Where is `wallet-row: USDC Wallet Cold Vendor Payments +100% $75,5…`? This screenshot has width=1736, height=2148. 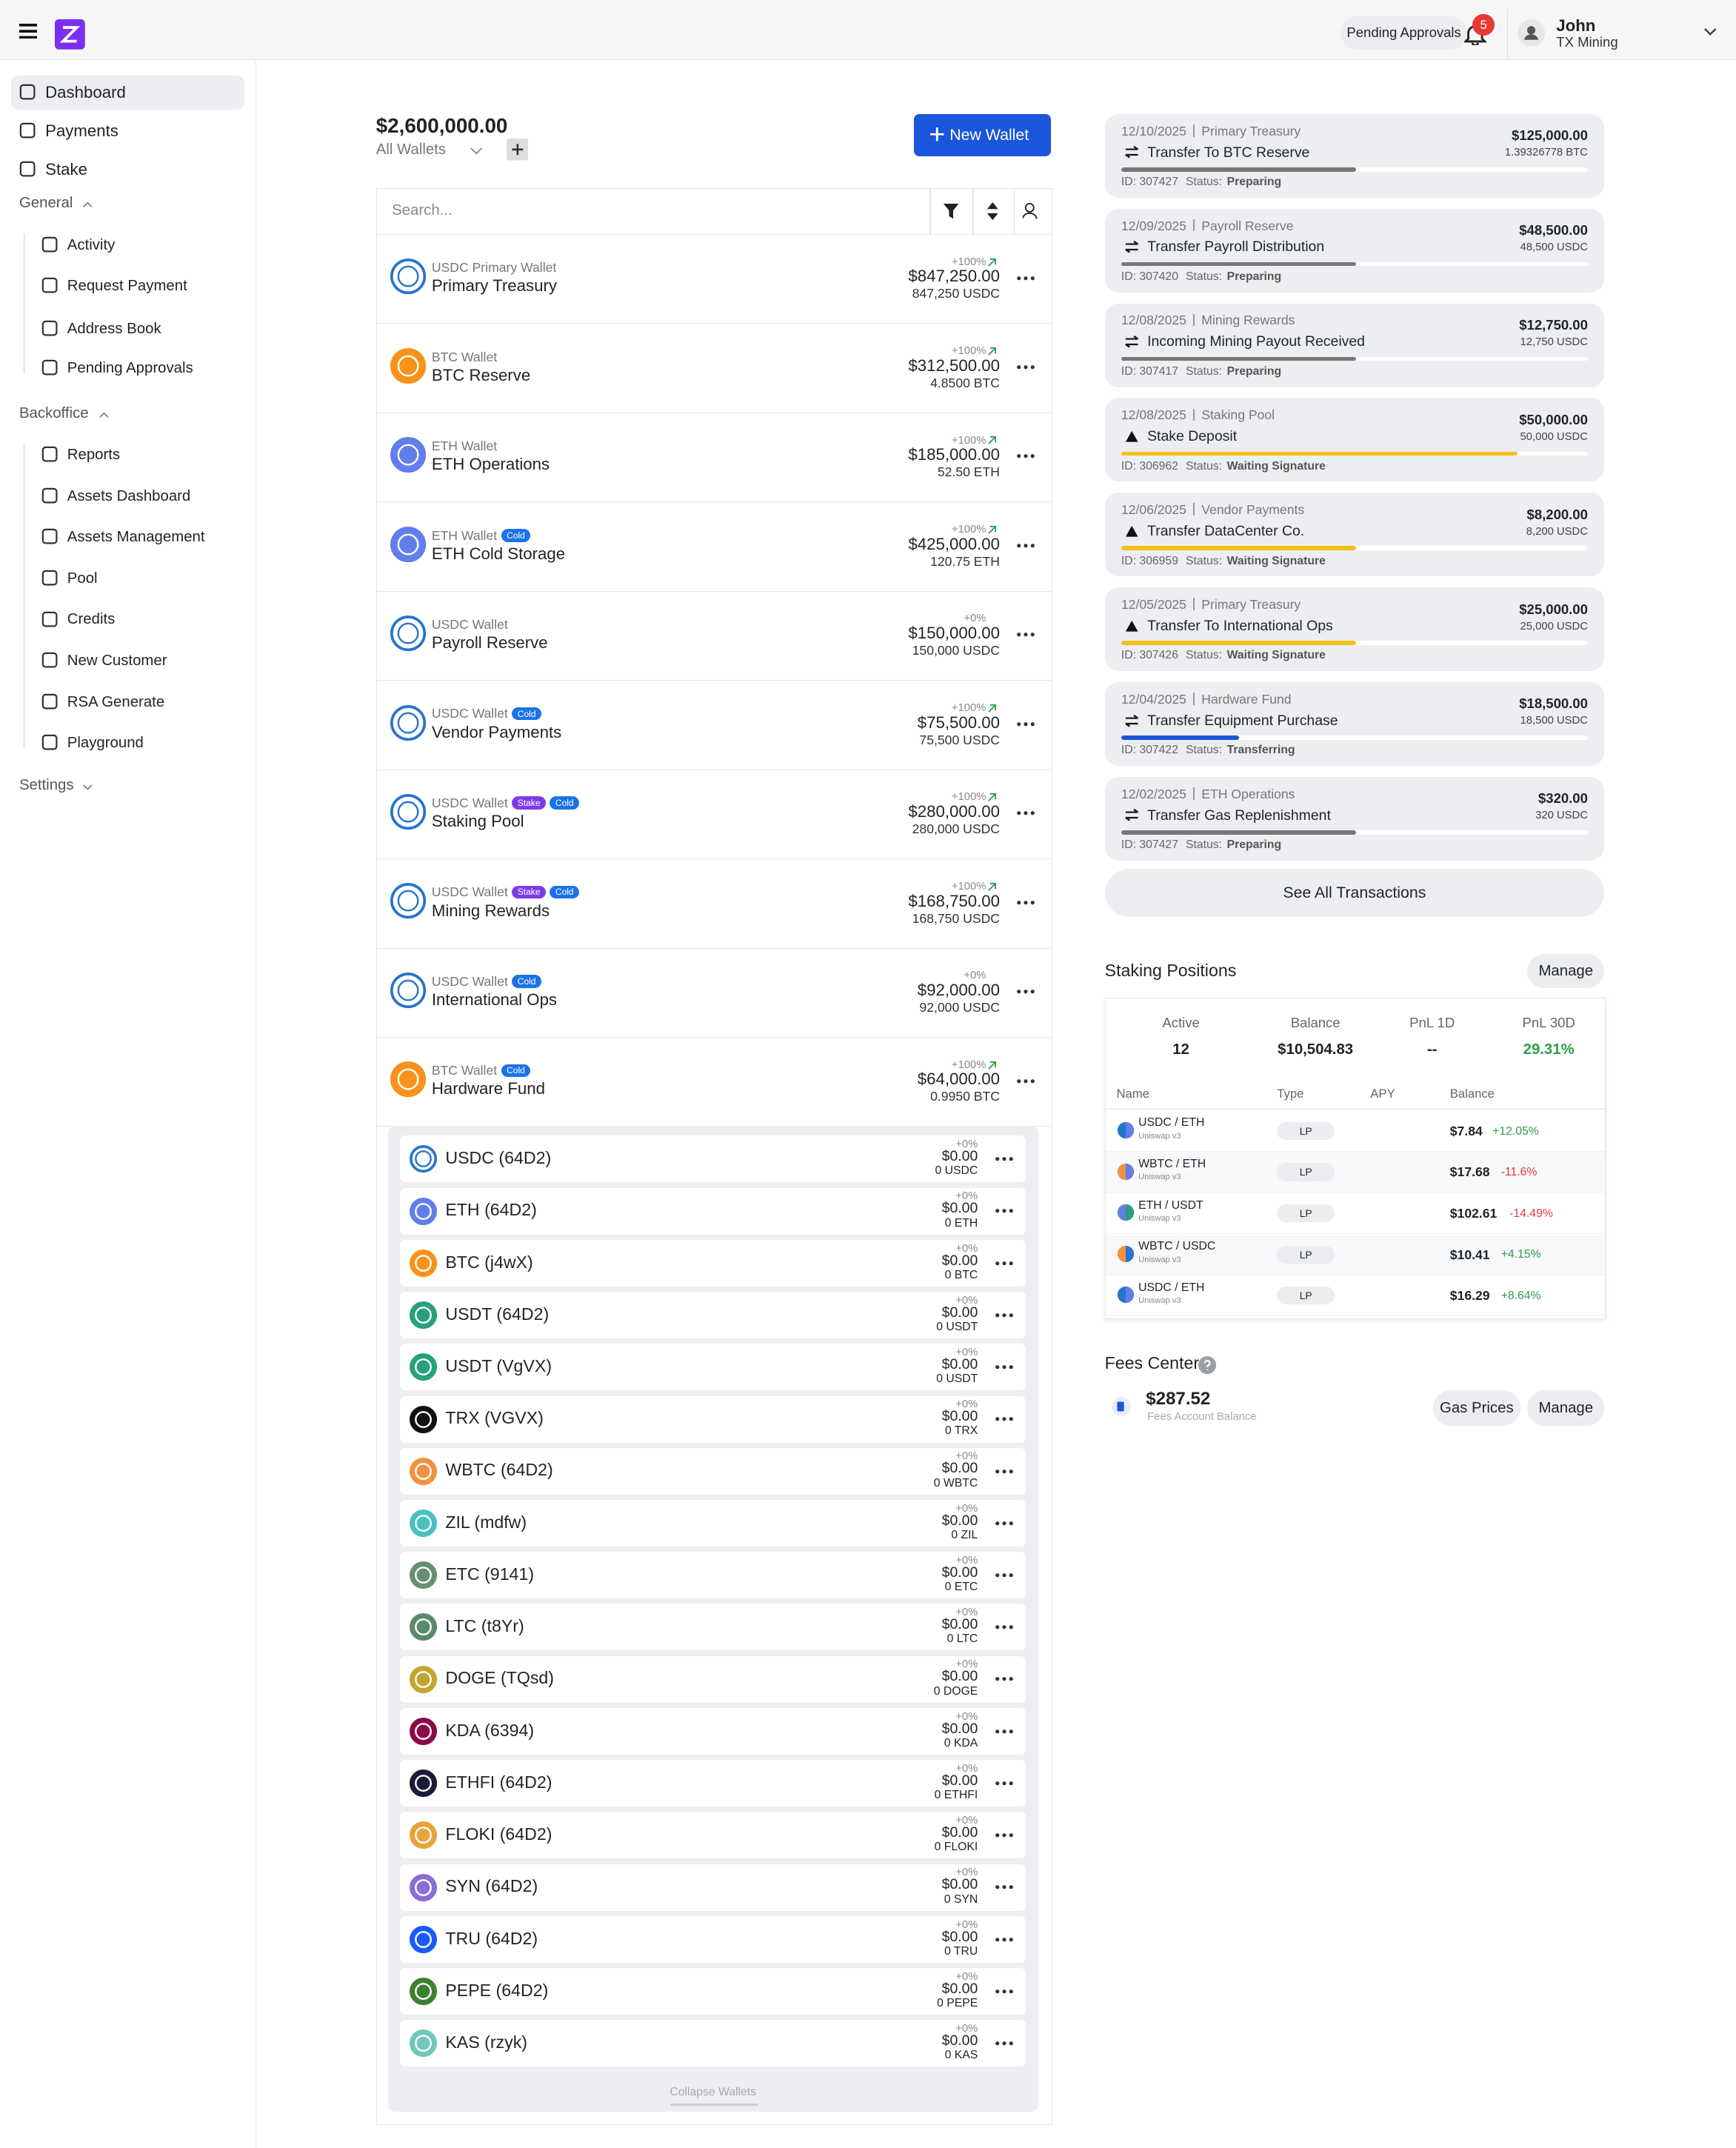
wallet-row: USDC Wallet Cold Vendor Payments +100% $75,5… is located at coordinates (714, 725).